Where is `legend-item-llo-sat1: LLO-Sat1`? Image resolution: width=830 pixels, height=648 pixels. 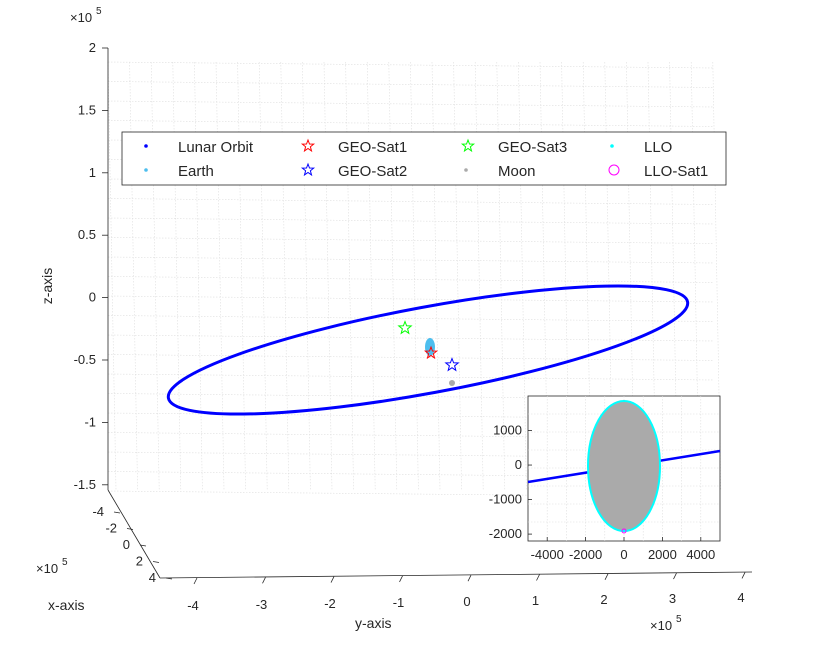
legend-item-llo-sat1: LLO-Sat1 is located at coordinates (658, 171).